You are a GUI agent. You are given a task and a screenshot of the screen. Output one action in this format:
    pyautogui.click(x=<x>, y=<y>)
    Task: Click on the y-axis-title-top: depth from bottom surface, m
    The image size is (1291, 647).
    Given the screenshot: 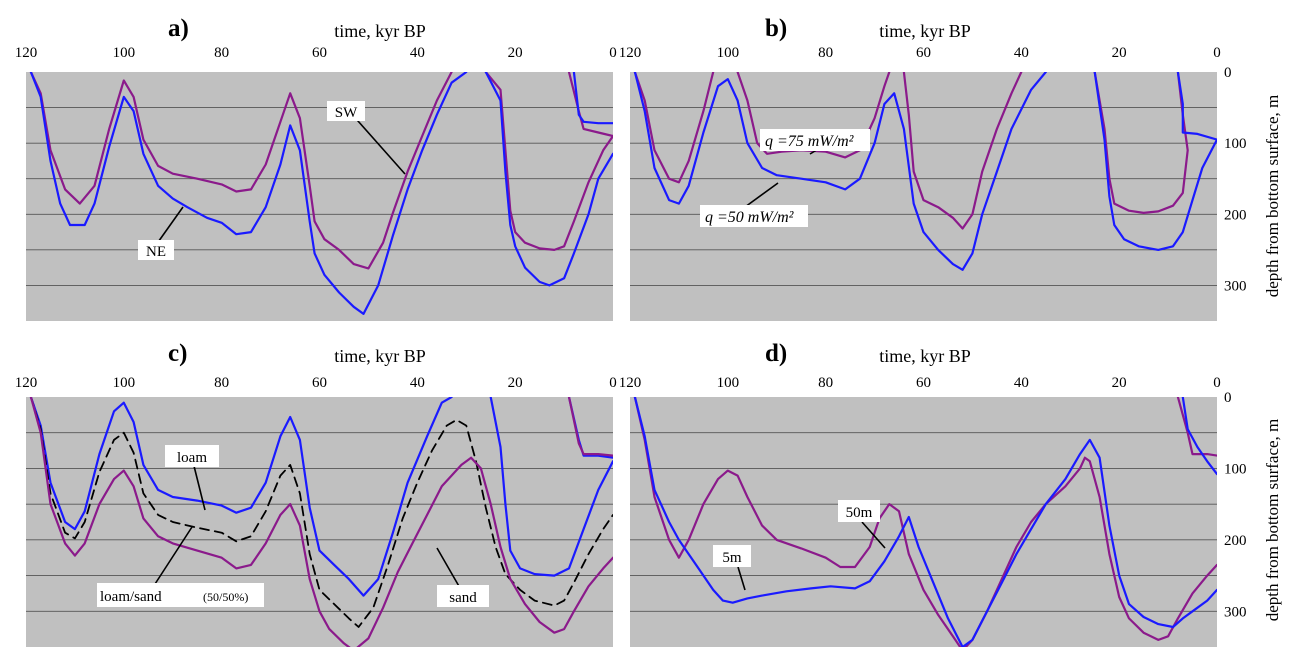 What is the action you would take?
    pyautogui.click(x=1272, y=196)
    